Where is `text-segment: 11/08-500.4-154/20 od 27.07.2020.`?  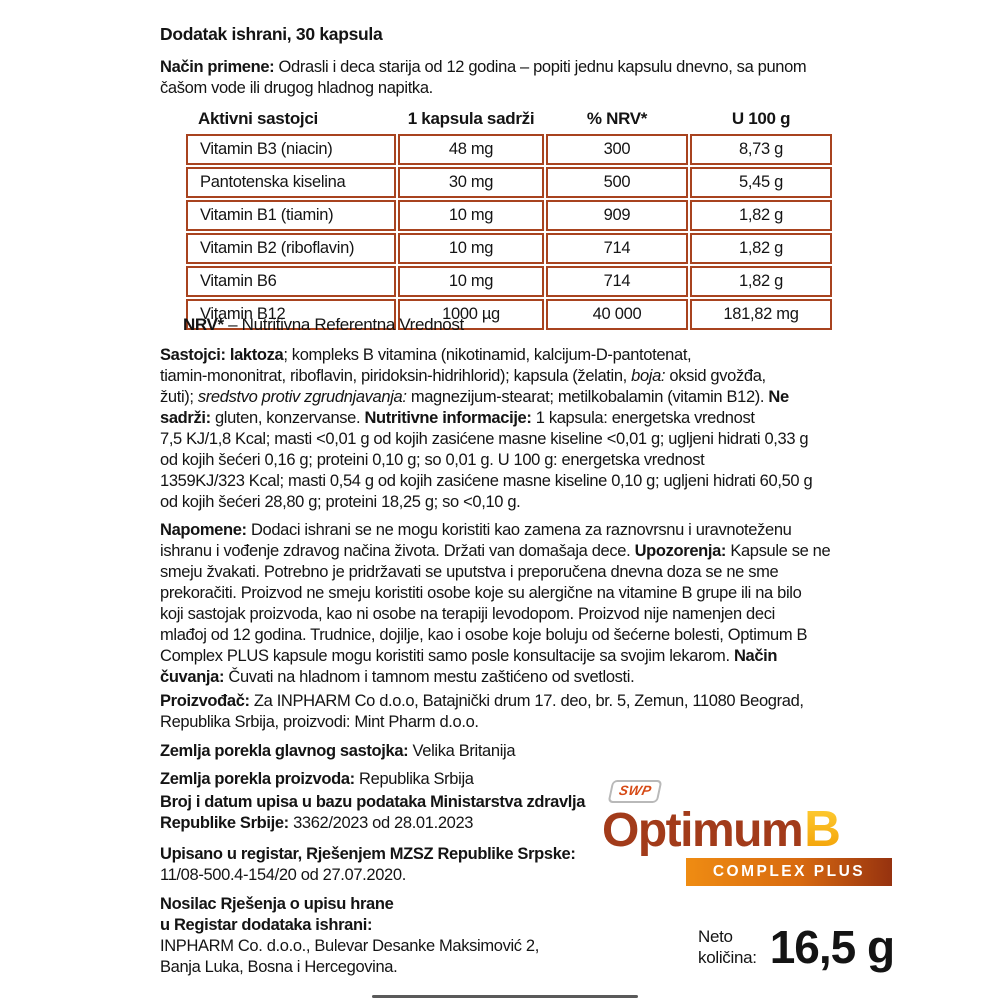
text-segment: 11/08-500.4-154/20 od 27.07.2020. is located at coordinates (283, 875).